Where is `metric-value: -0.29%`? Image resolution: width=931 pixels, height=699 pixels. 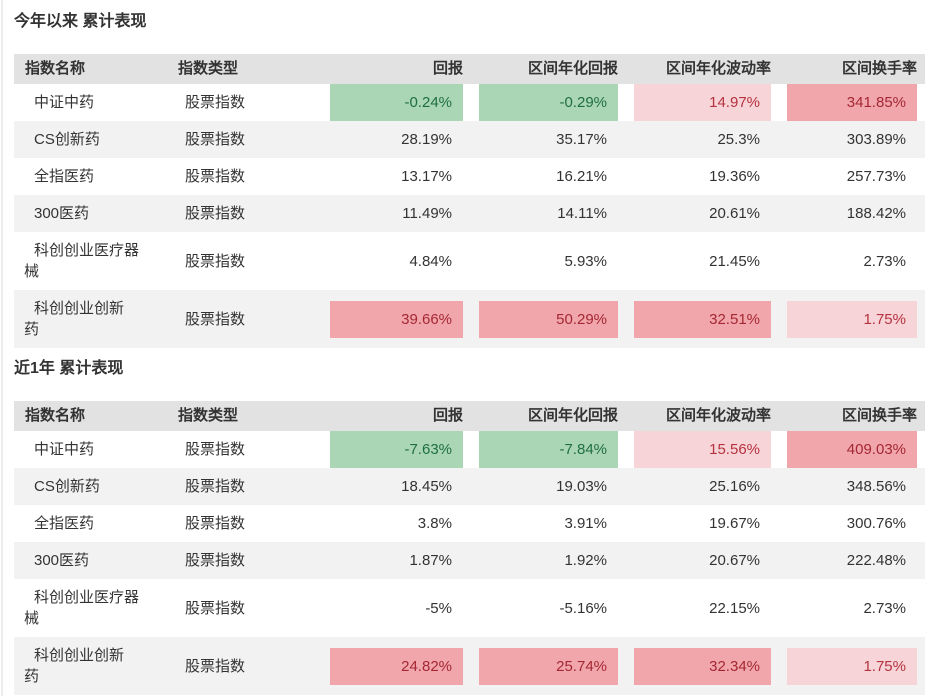
metric-value: -0.29% is located at coordinates (548, 102).